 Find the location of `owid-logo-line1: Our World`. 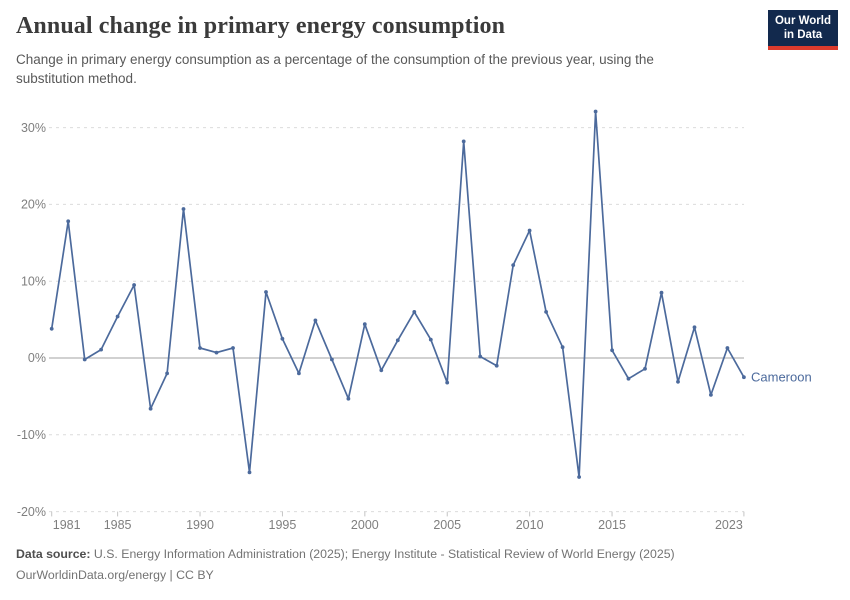

owid-logo-line1: Our World is located at coordinates (802, 21).